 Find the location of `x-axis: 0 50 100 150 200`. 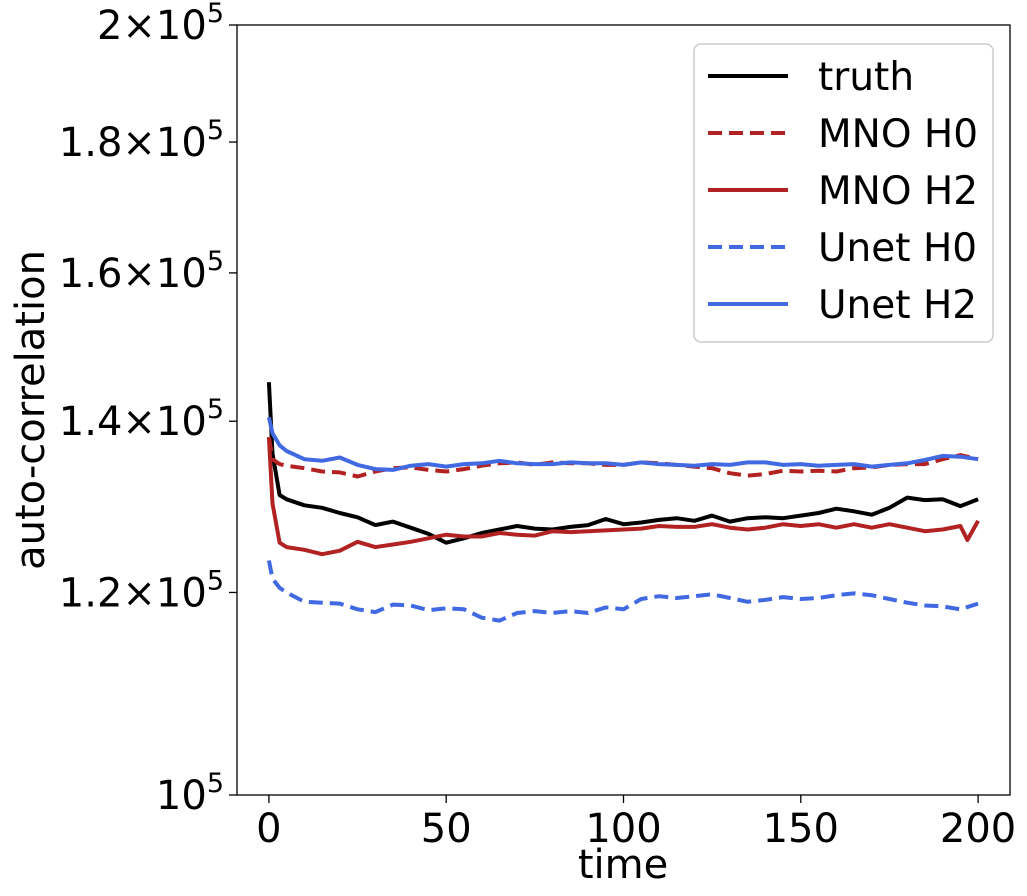

x-axis: 0 50 100 150 200 is located at coordinates (636, 823).